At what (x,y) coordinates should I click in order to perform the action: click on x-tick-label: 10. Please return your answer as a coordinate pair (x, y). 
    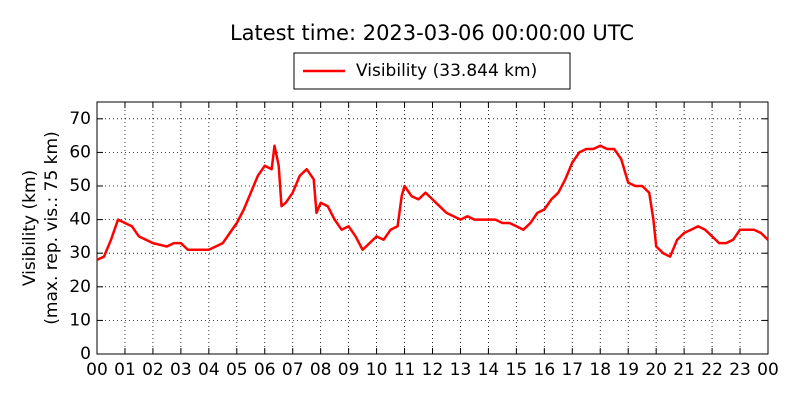
    Looking at the image, I should click on (377, 370).